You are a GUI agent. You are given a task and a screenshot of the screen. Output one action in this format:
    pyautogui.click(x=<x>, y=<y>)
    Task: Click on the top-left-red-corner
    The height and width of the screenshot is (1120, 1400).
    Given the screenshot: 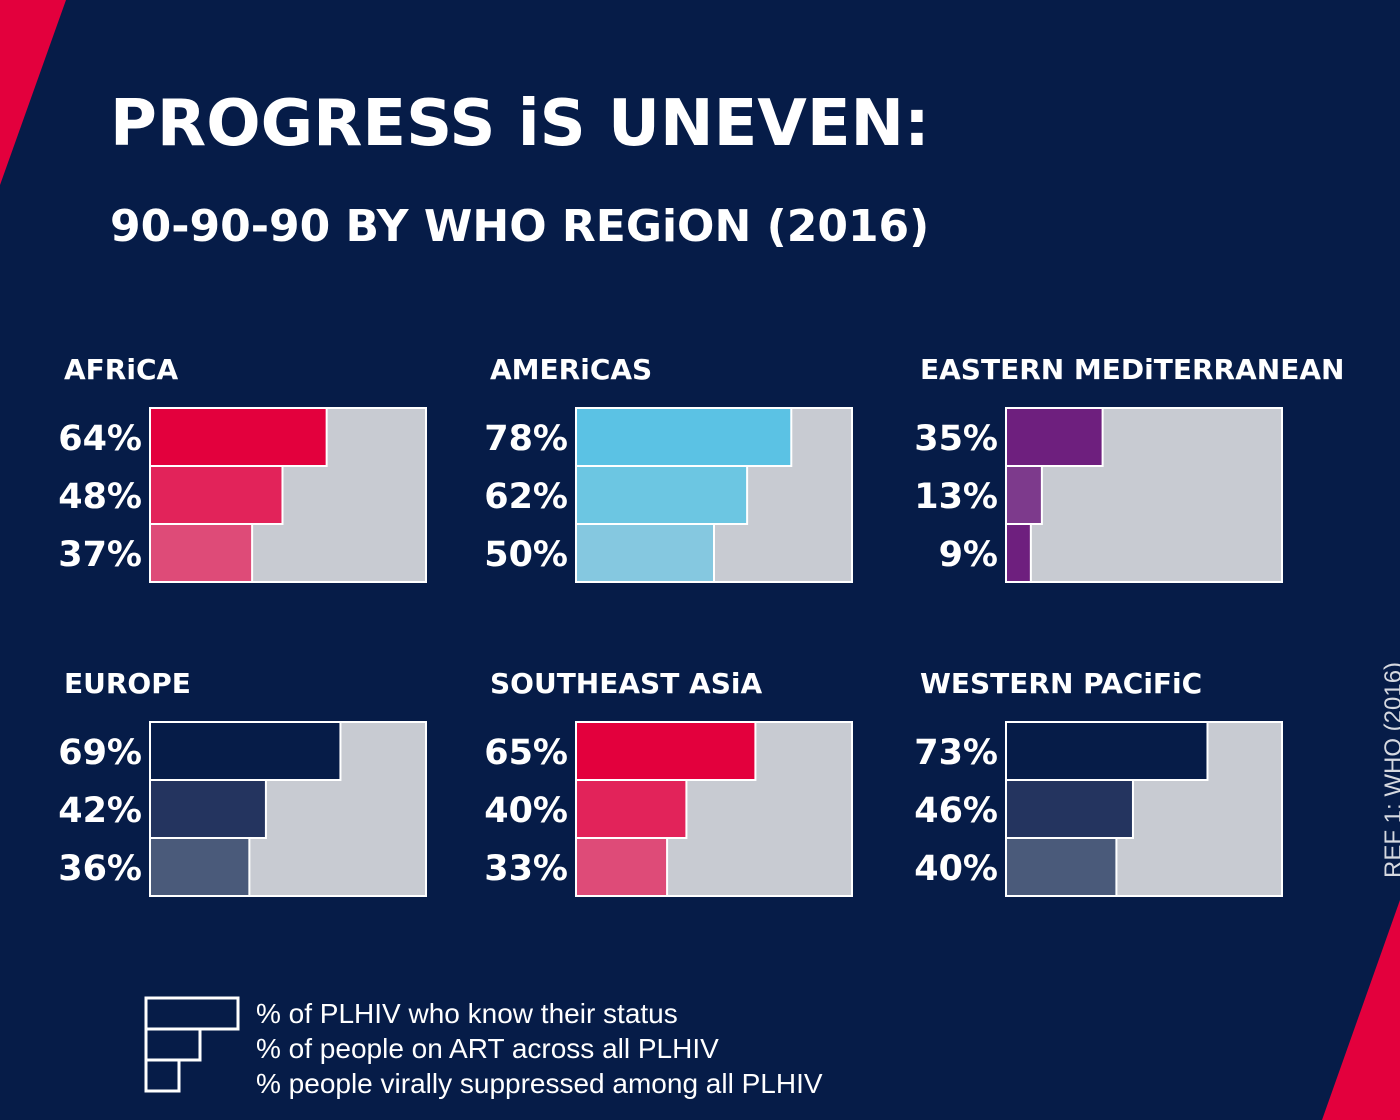 What is the action you would take?
    pyautogui.click(x=33, y=92)
    